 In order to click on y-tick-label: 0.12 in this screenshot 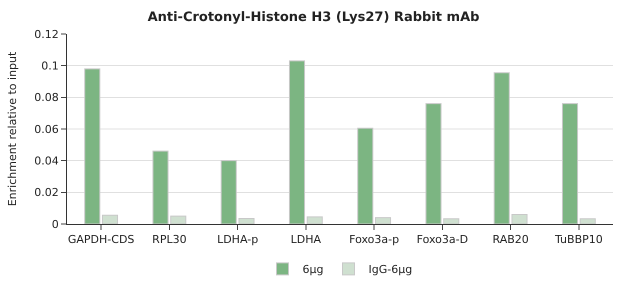, I will do `click(46, 34)`.